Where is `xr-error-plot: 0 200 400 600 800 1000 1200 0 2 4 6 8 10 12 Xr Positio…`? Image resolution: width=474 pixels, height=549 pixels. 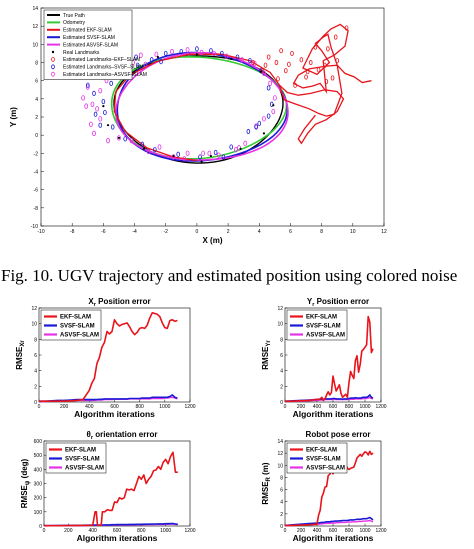 xr-error-plot: 0 200 400 600 800 1000 1200 0 2 4 6 8 10 12 Xr Positio… is located at coordinates (105, 358).